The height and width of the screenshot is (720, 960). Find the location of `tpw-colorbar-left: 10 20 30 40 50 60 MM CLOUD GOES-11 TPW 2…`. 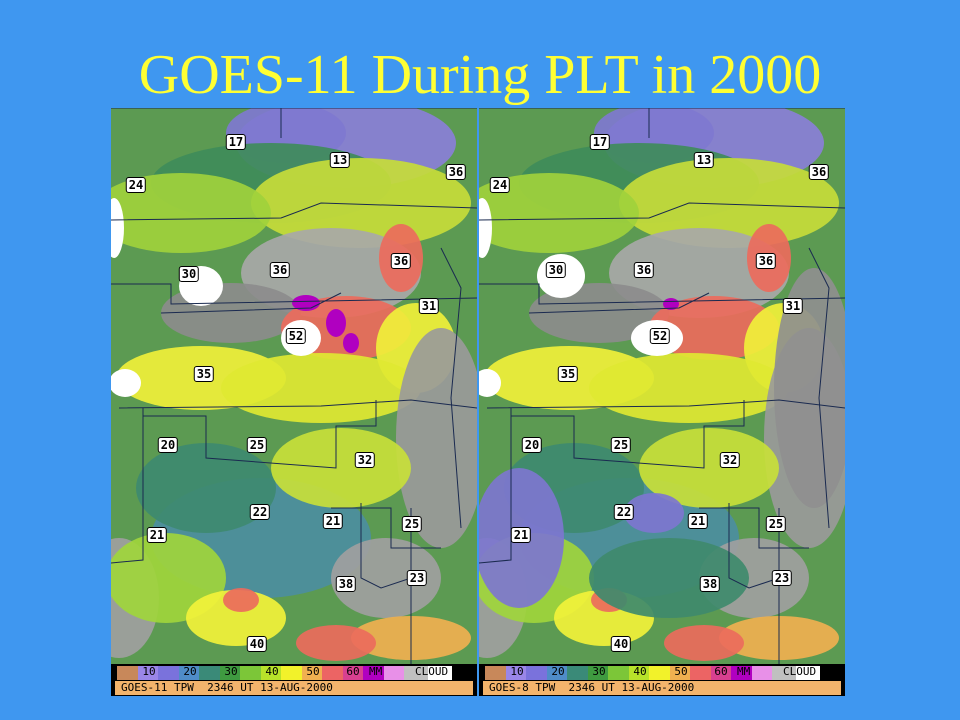

tpw-colorbar-left: 10 20 30 40 50 60 MM CLOUD GOES-11 TPW 2… is located at coordinates (294, 680).